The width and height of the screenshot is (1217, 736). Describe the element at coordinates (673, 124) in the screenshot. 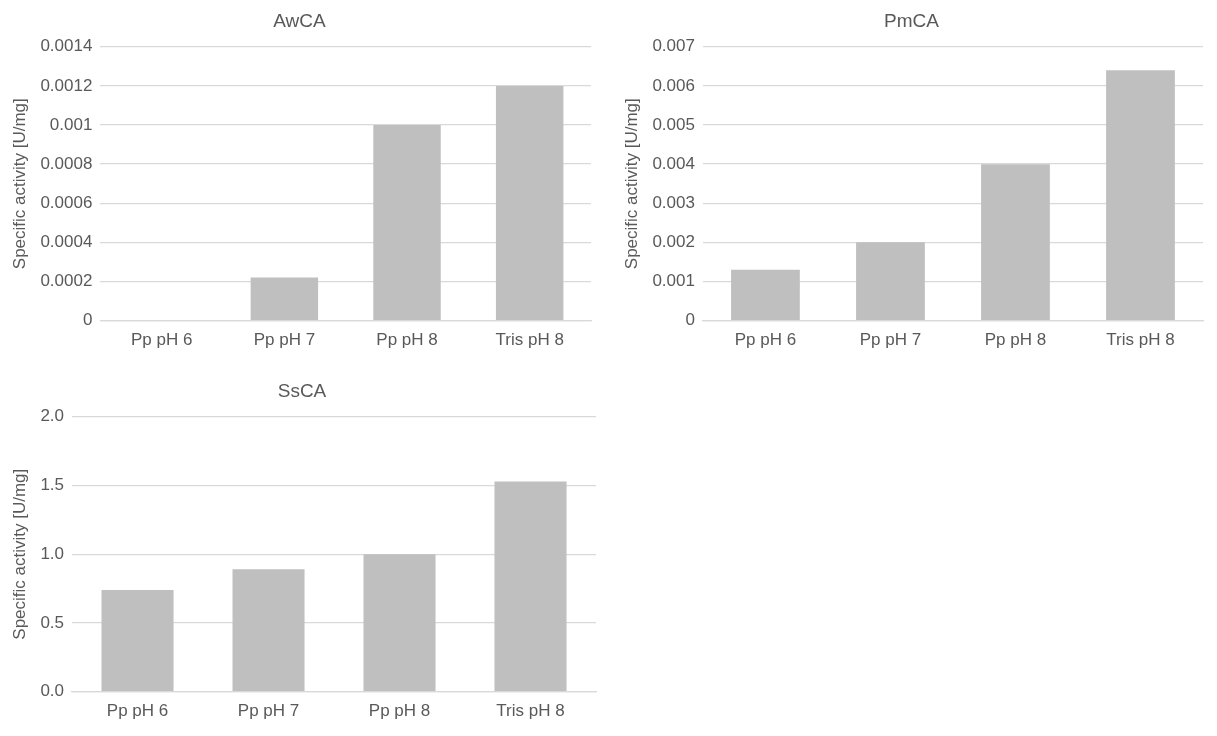

I see `y-tick-label: 0.005` at that location.